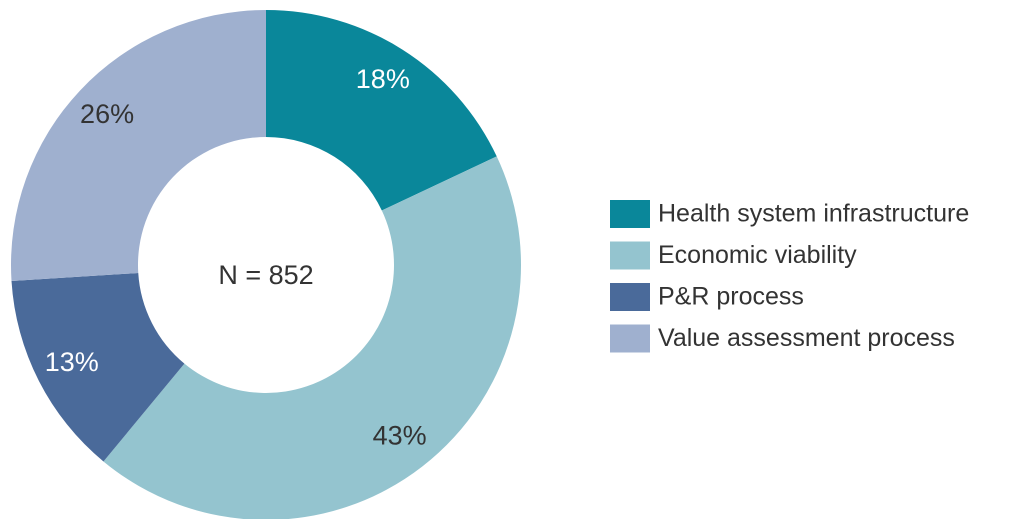 The height and width of the screenshot is (519, 1021). Describe the element at coordinates (265, 275) in the screenshot. I see `center-annotation: N = 852` at that location.